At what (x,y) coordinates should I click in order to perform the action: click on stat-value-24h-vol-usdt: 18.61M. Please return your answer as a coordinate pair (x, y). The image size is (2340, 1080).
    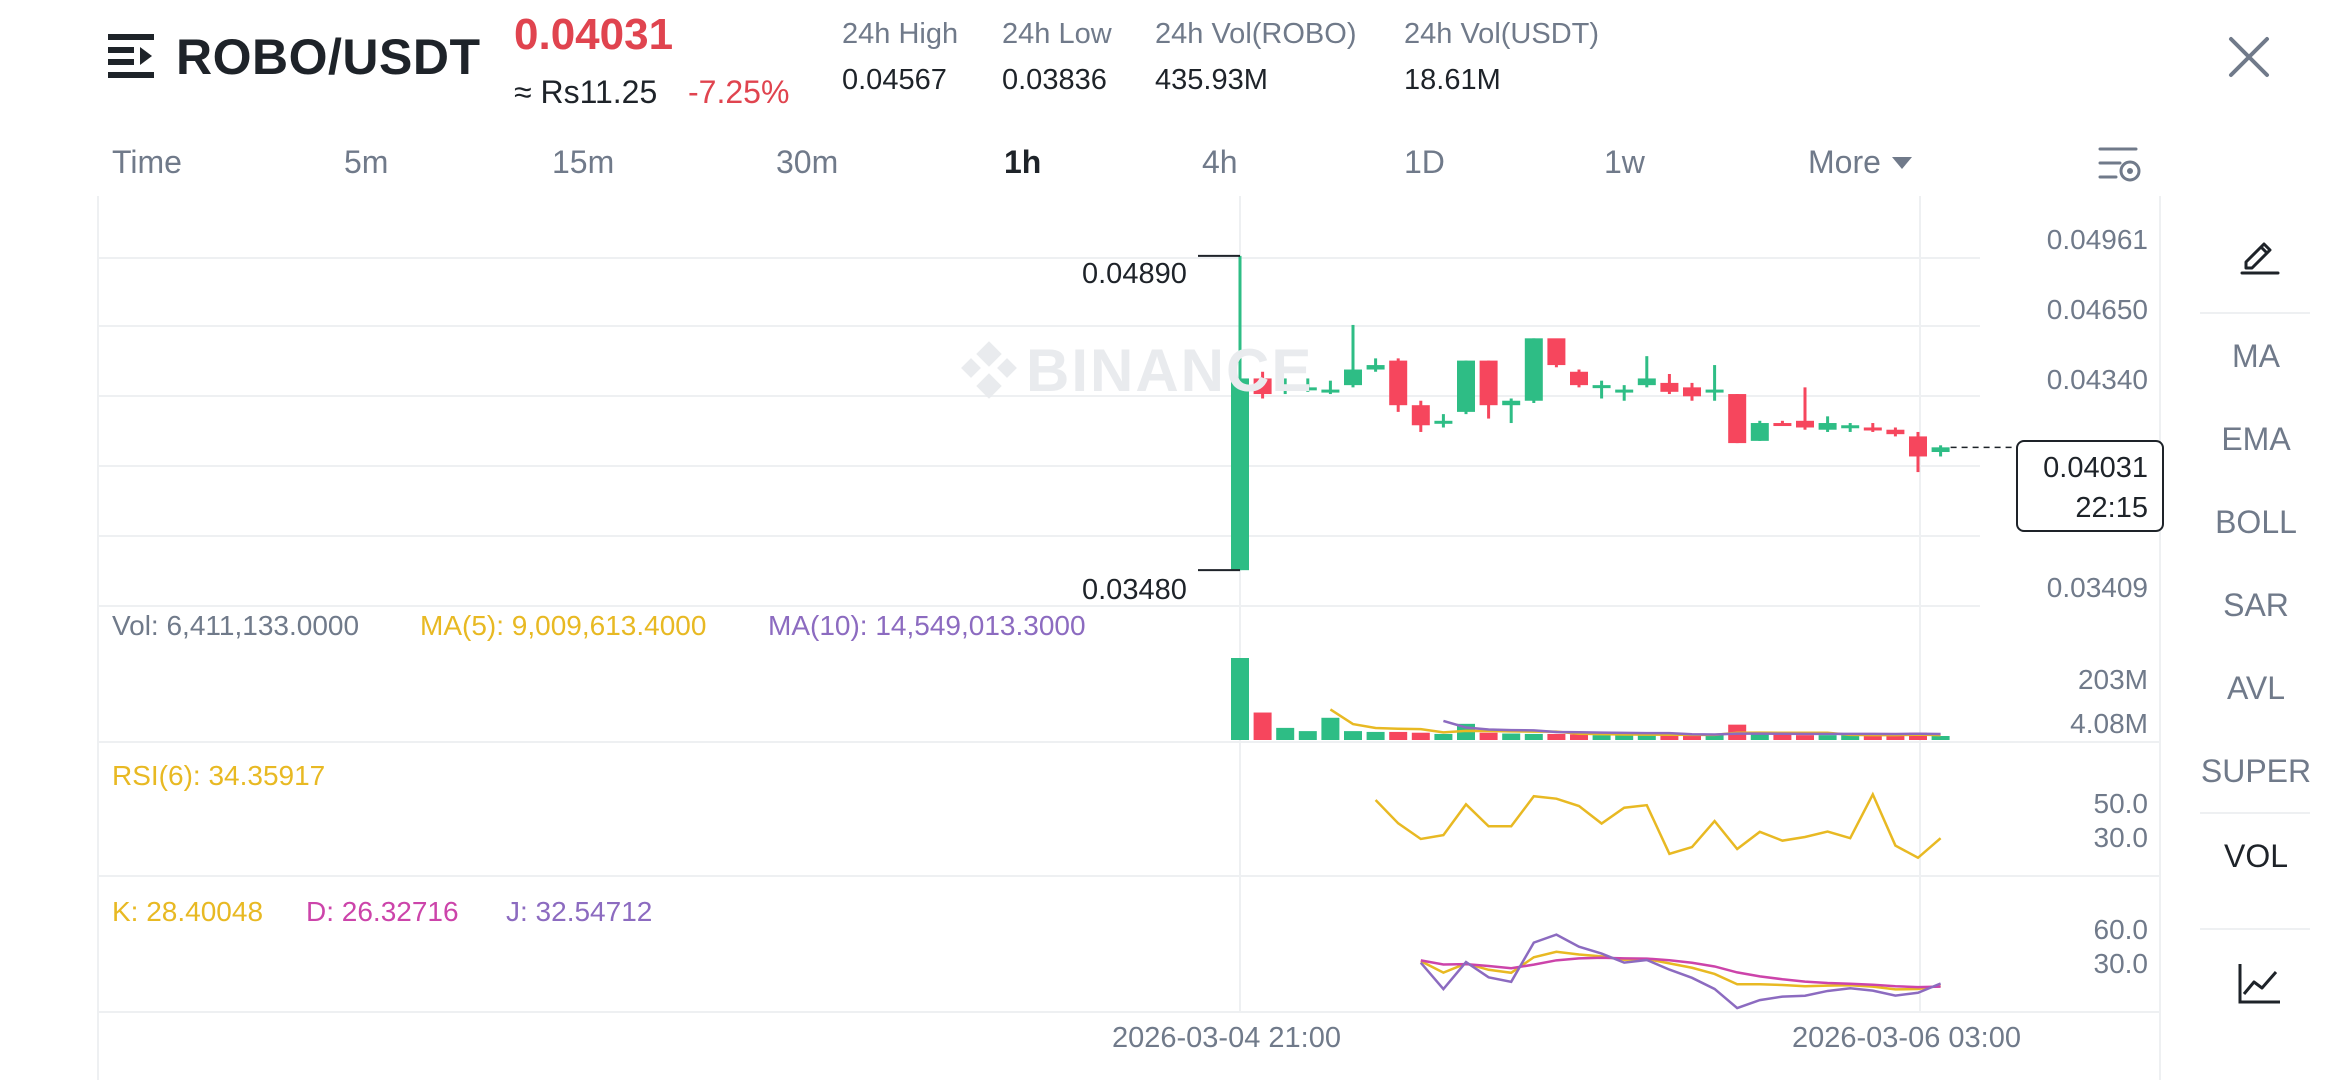
    Looking at the image, I should click on (1452, 80).